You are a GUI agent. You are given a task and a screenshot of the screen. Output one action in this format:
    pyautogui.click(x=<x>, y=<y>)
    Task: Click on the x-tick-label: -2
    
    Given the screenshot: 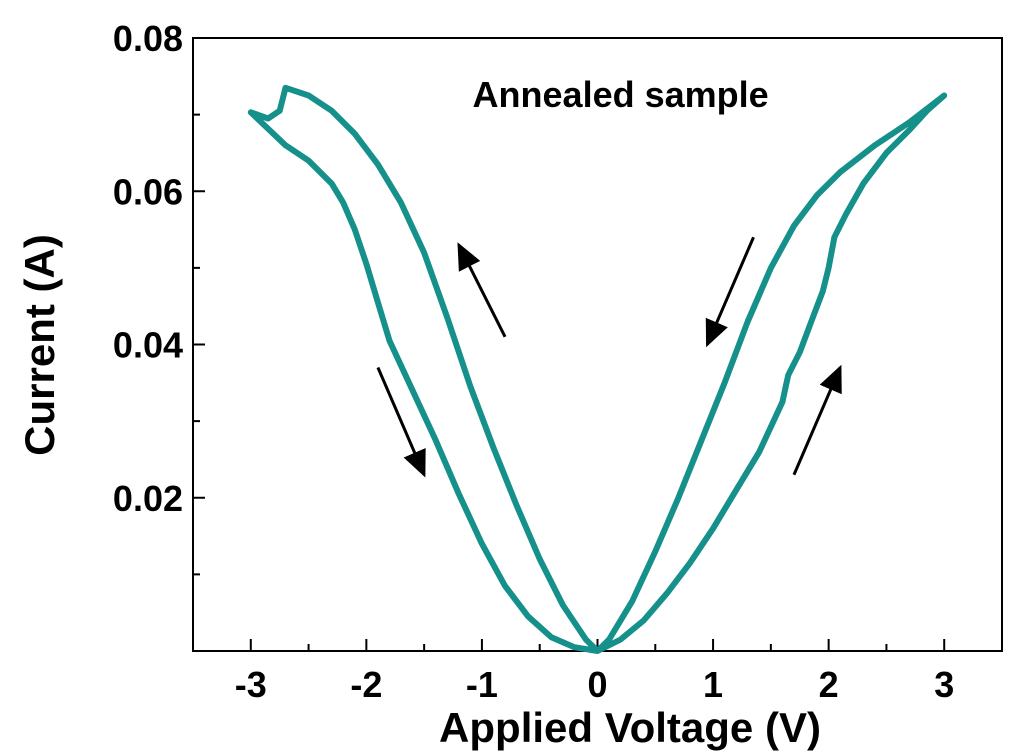 What is the action you would take?
    pyautogui.click(x=366, y=684)
    